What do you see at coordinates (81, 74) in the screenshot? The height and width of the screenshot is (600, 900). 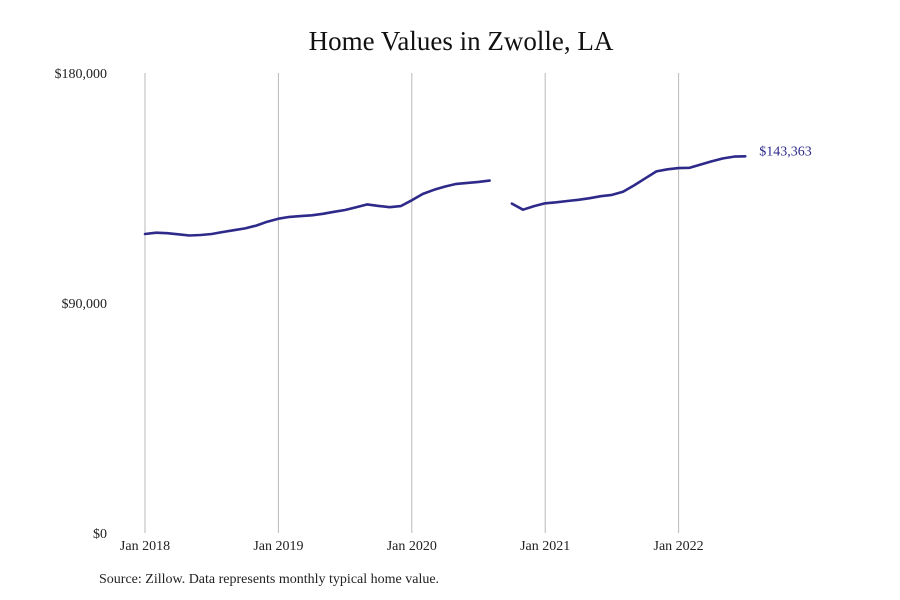 I see `y-tick-label: $180,000` at bounding box center [81, 74].